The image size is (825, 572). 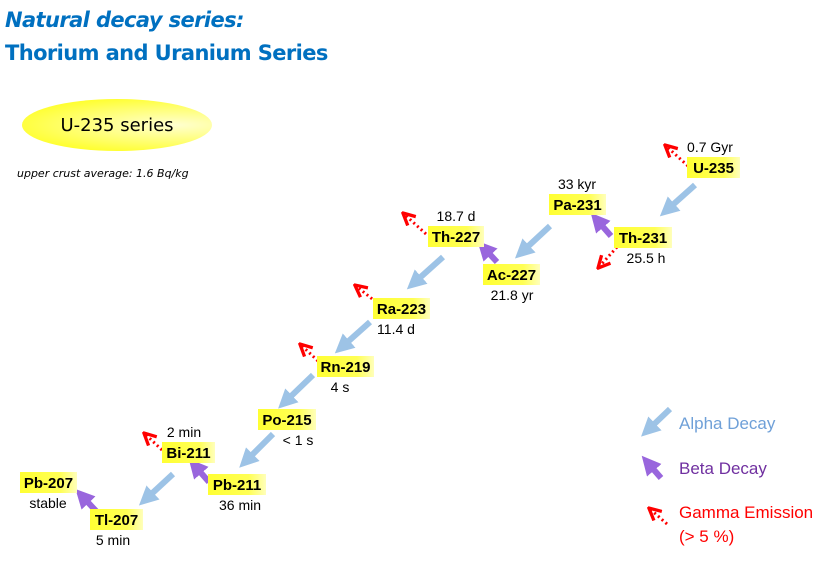 I want to click on legend-beta-arrow, so click(x=652, y=467).